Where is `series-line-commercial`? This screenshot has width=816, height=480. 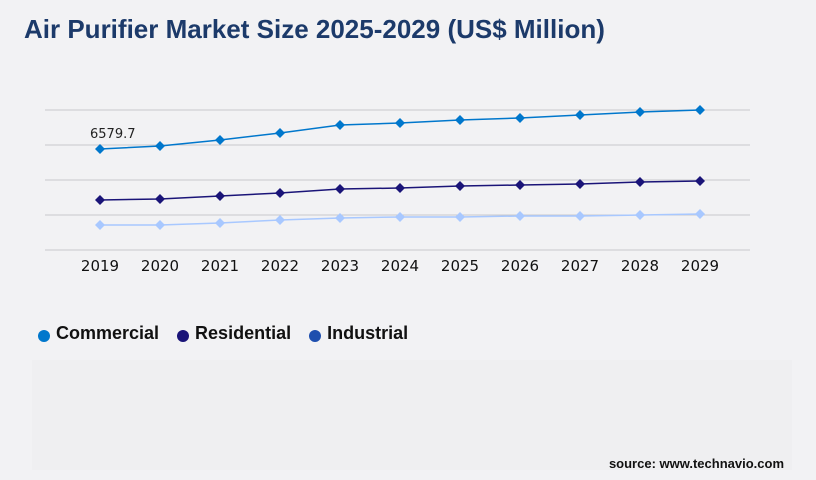 series-line-commercial is located at coordinates (400, 129).